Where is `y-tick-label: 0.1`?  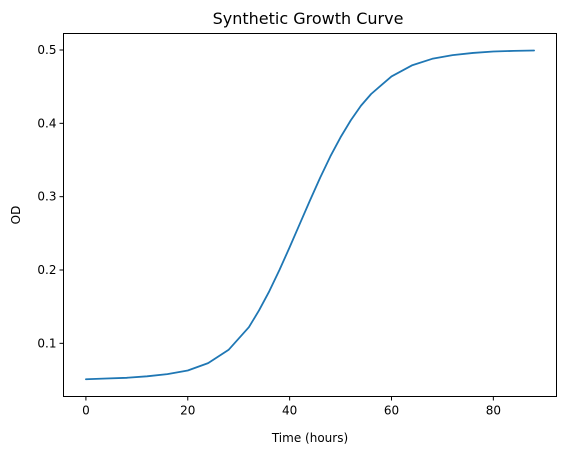 y-tick-label: 0.1 is located at coordinates (46, 343).